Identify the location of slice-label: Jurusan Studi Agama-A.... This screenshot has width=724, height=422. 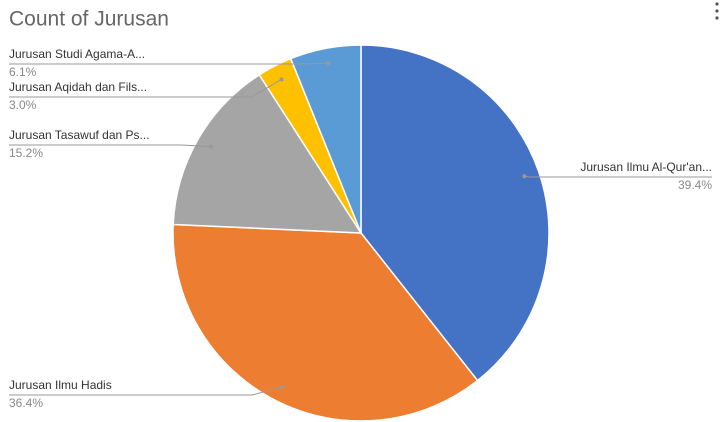
(77, 54).